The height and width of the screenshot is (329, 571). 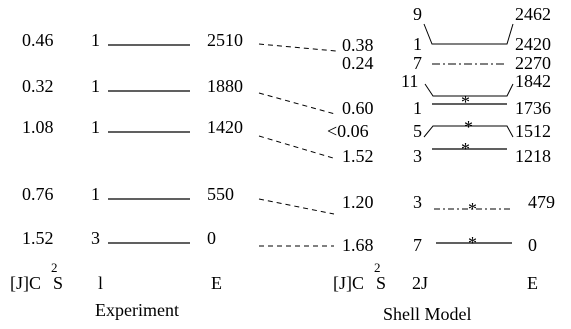 I want to click on exp-c2s-4: 0.76, so click(x=38, y=194).